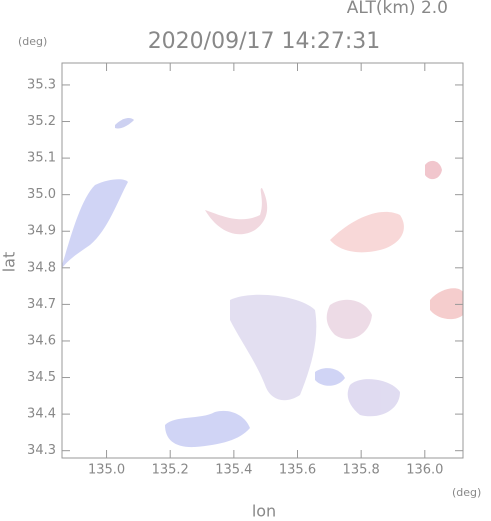  What do you see at coordinates (41, 340) in the screenshot?
I see `y-tick-label: 34.6` at bounding box center [41, 340].